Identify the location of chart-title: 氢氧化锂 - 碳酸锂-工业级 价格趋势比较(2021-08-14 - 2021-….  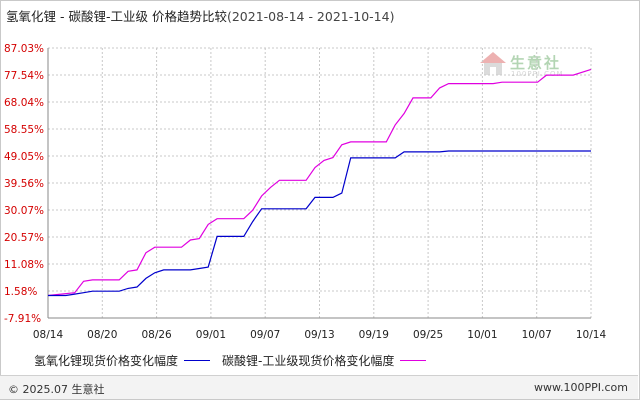
(200, 15).